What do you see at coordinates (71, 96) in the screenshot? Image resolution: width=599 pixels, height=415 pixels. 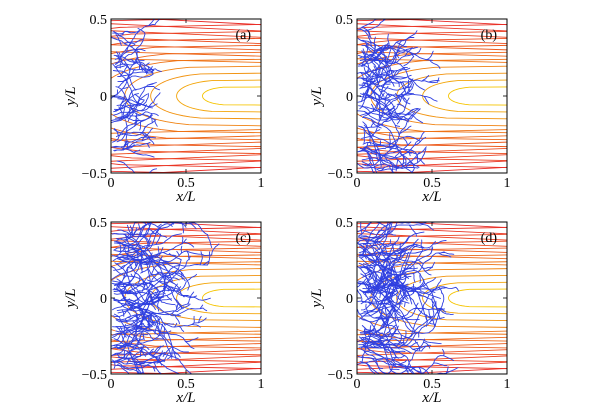 I see `y-axis-label: y/L` at bounding box center [71, 96].